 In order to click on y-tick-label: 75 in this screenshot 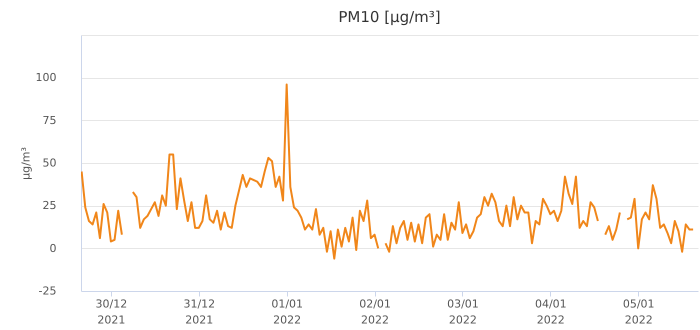, I will do `click(49, 120)`.